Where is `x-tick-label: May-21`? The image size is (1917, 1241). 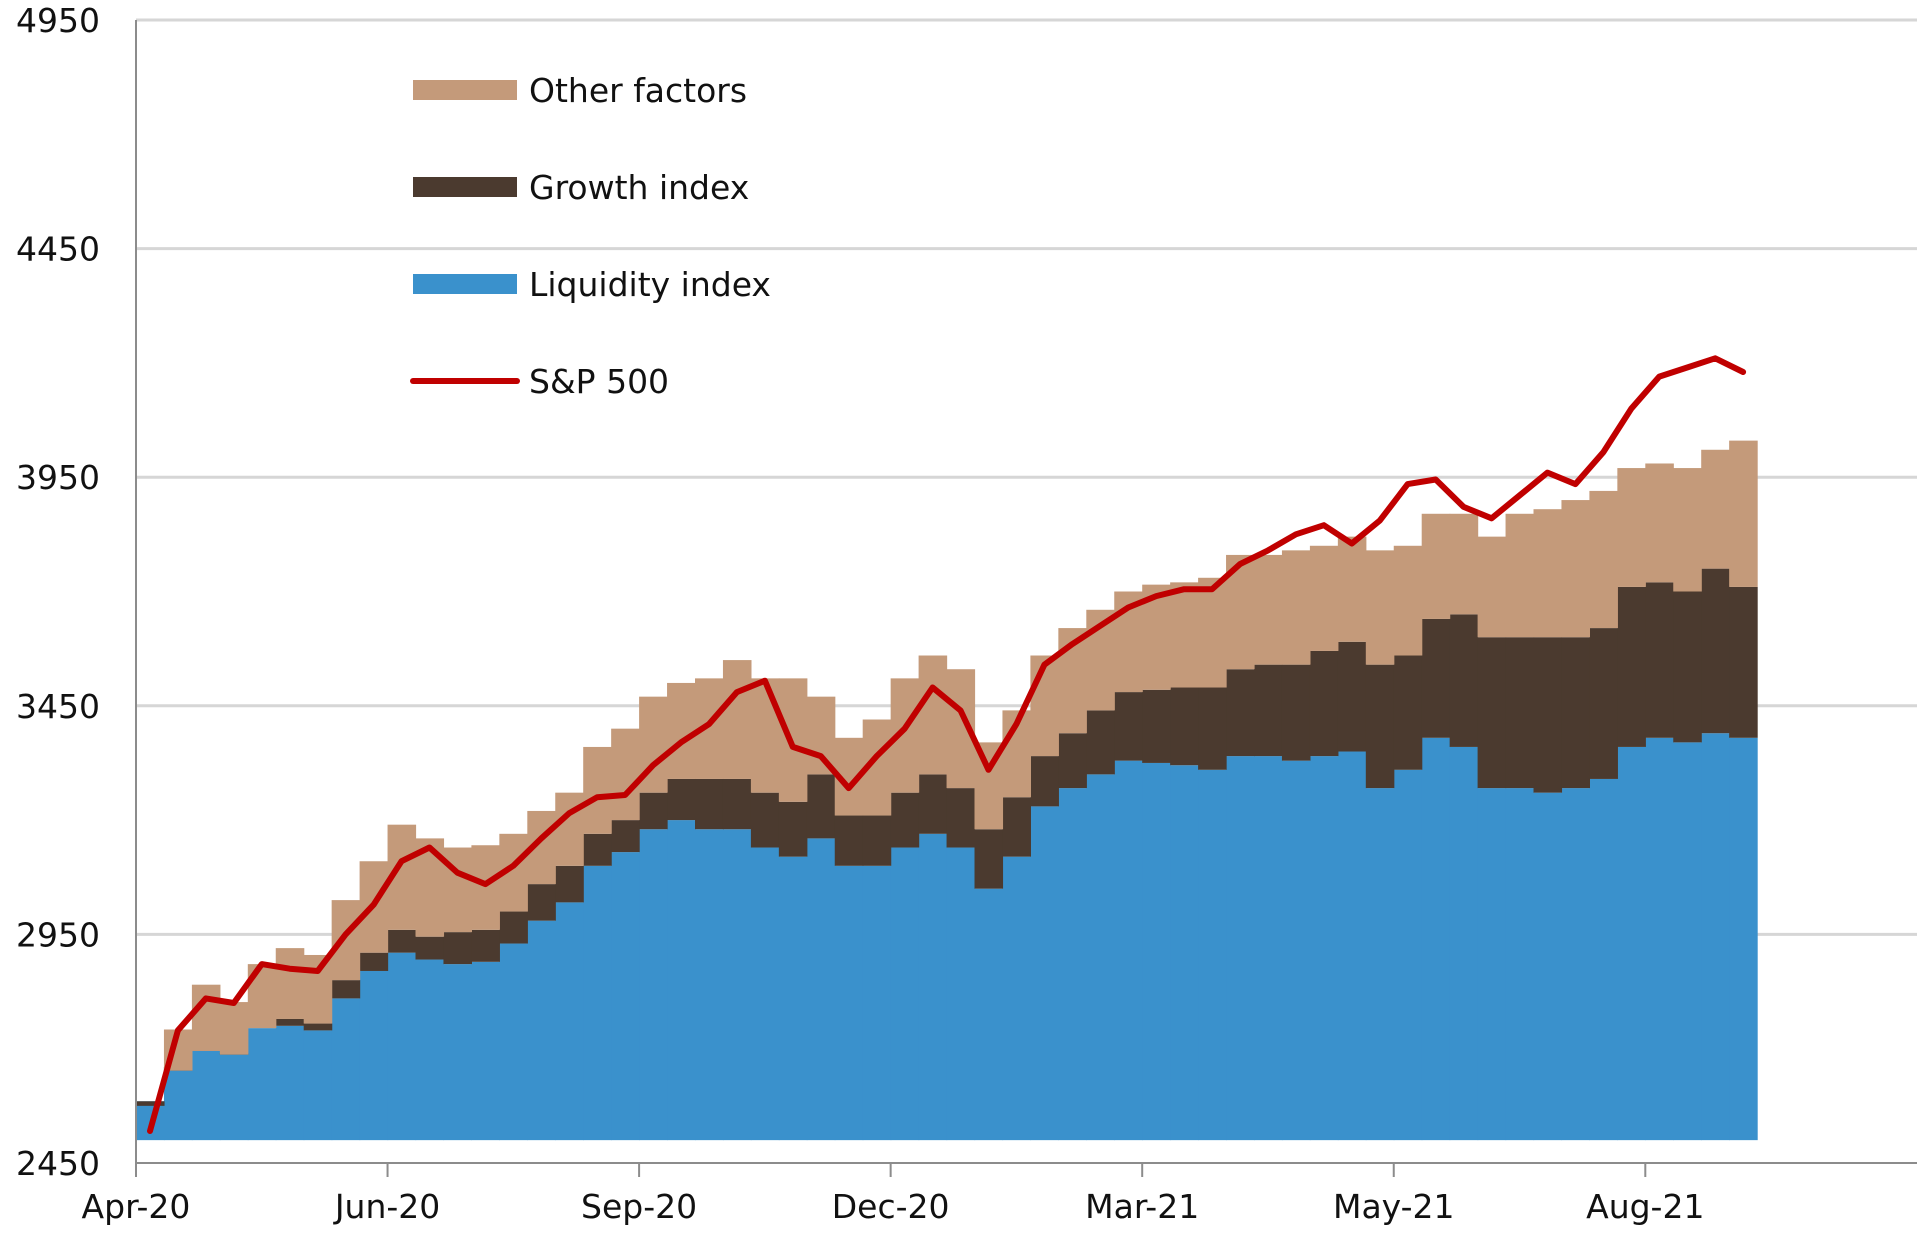 x-tick-label: May-21 is located at coordinates (1394, 1206).